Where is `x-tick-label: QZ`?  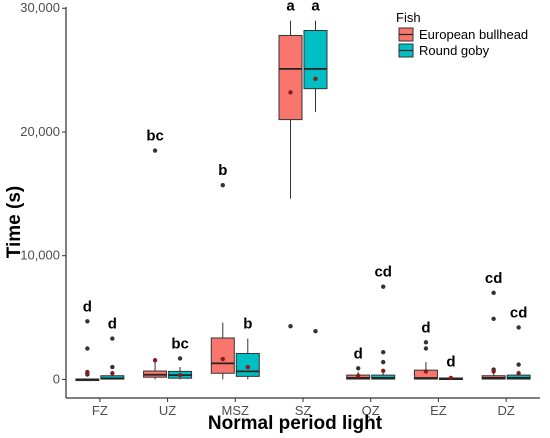 x-tick-label: QZ is located at coordinates (371, 410).